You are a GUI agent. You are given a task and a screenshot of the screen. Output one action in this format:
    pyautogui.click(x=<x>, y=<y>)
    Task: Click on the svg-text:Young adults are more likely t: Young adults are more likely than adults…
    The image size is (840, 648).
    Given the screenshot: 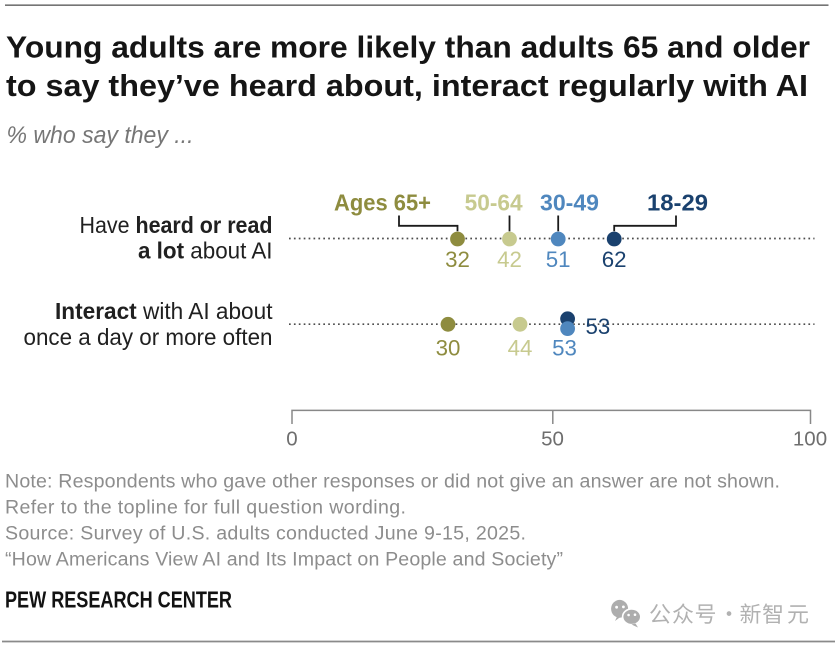 What is the action you would take?
    pyautogui.click(x=408, y=47)
    